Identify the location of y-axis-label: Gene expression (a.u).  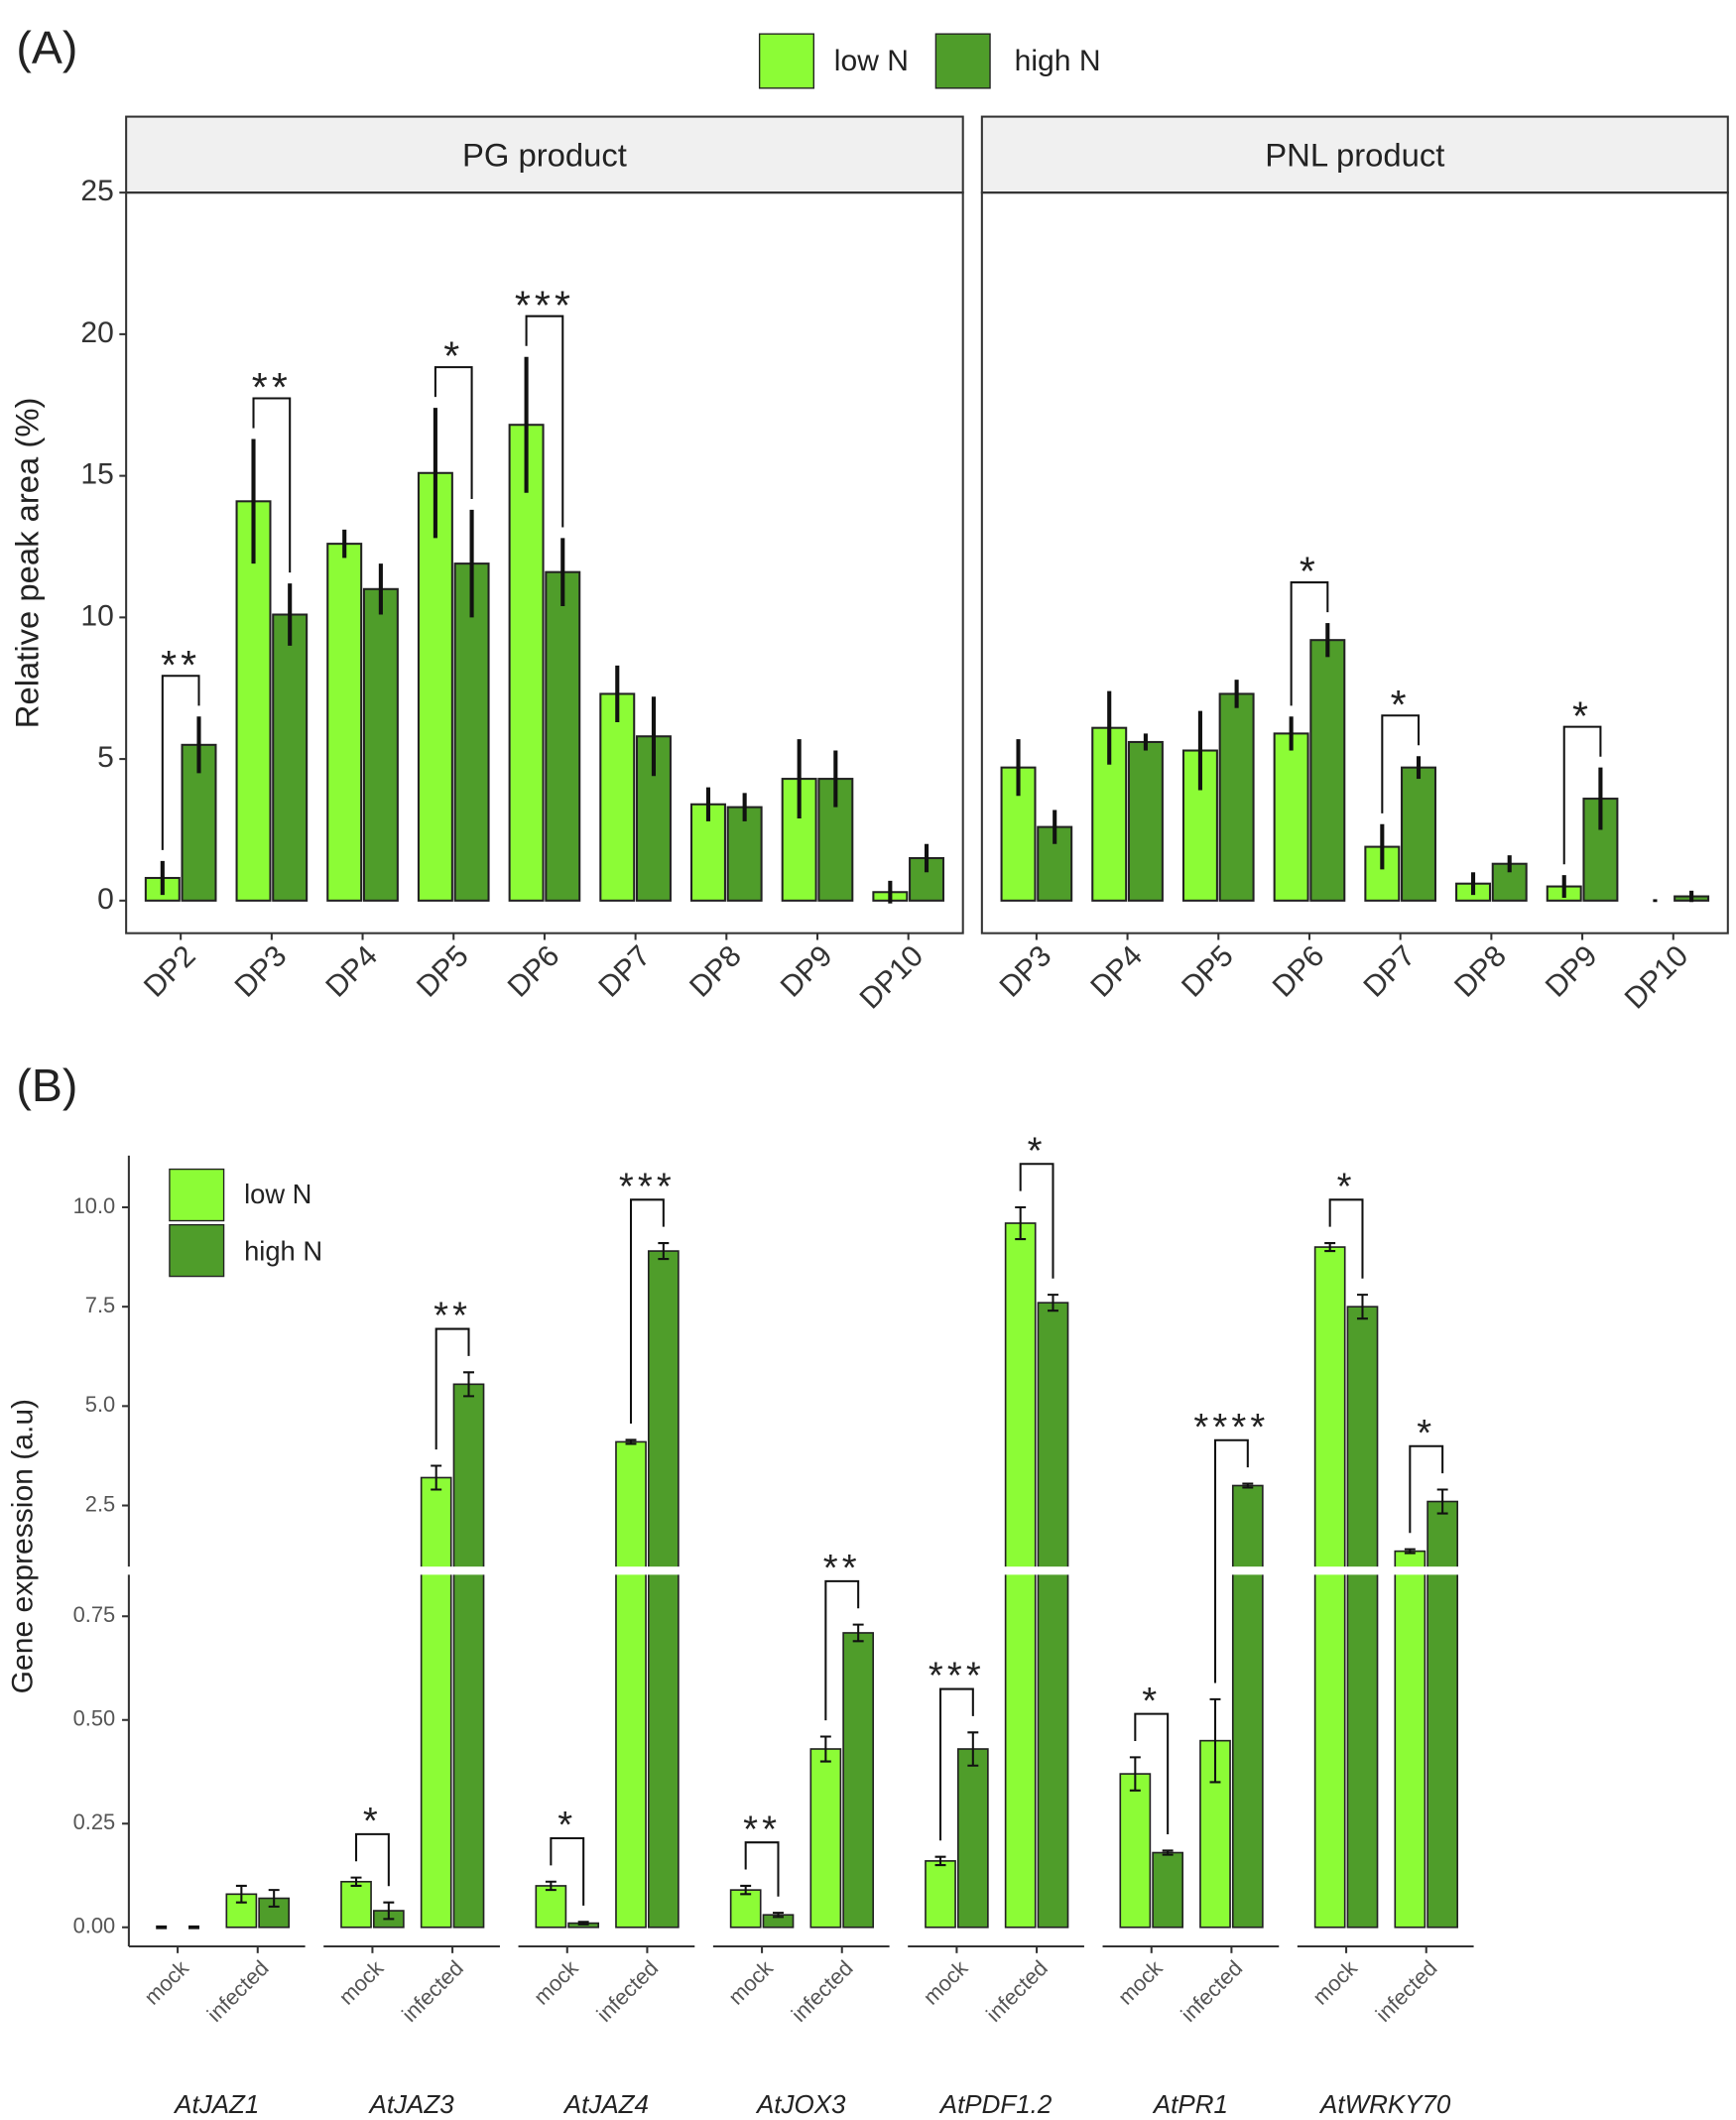
(23, 1546).